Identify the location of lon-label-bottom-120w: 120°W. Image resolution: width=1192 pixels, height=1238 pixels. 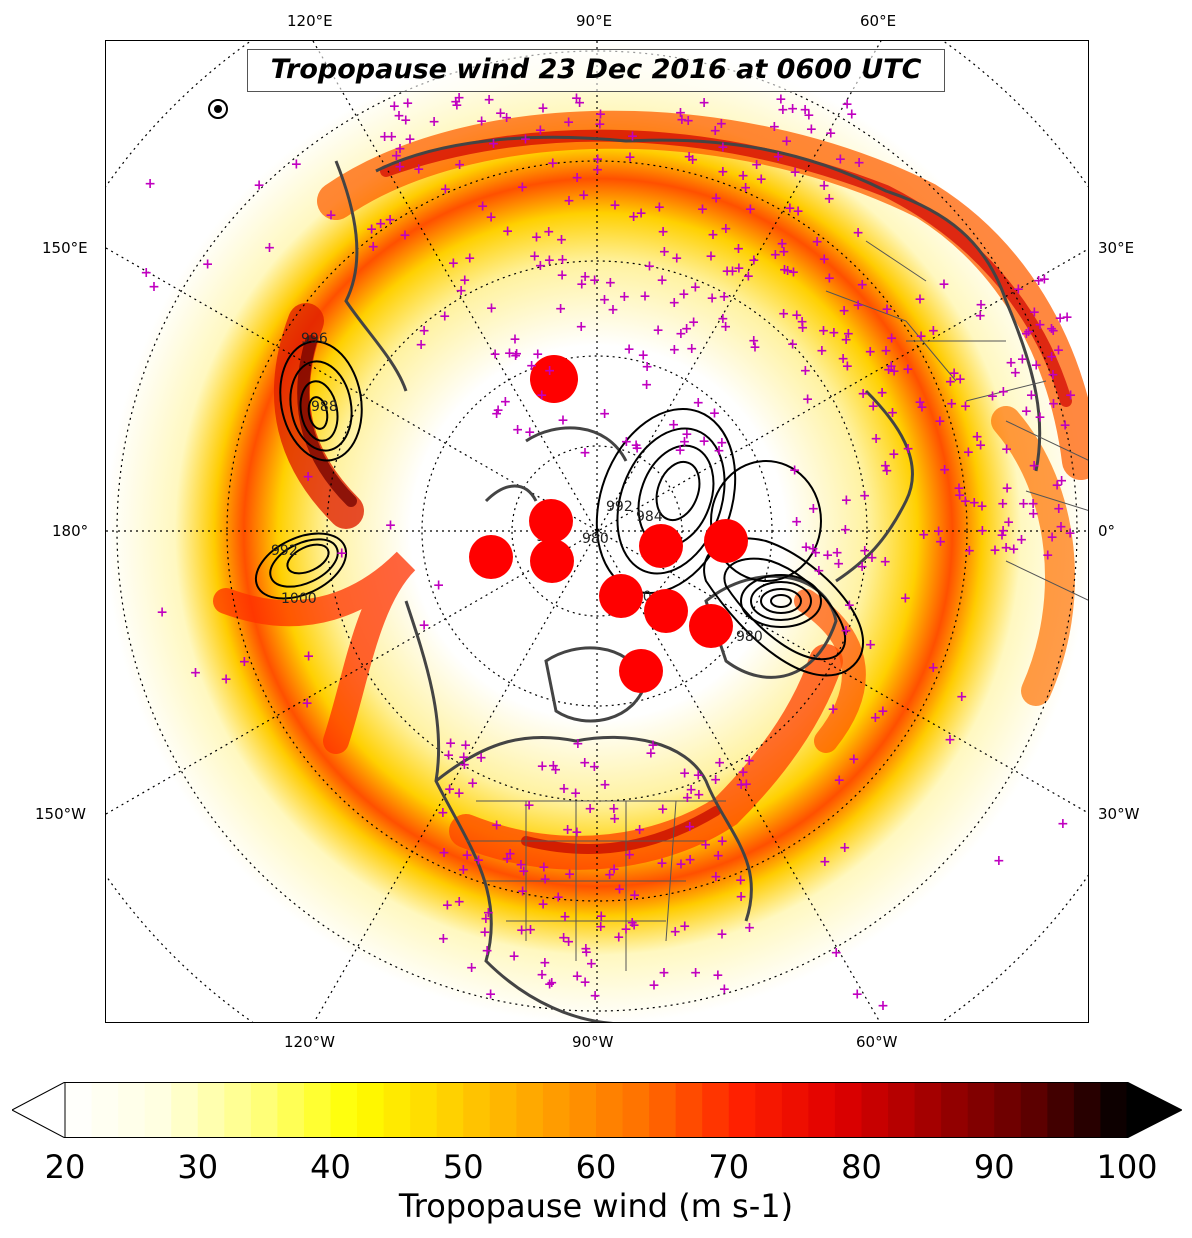
(309, 1042).